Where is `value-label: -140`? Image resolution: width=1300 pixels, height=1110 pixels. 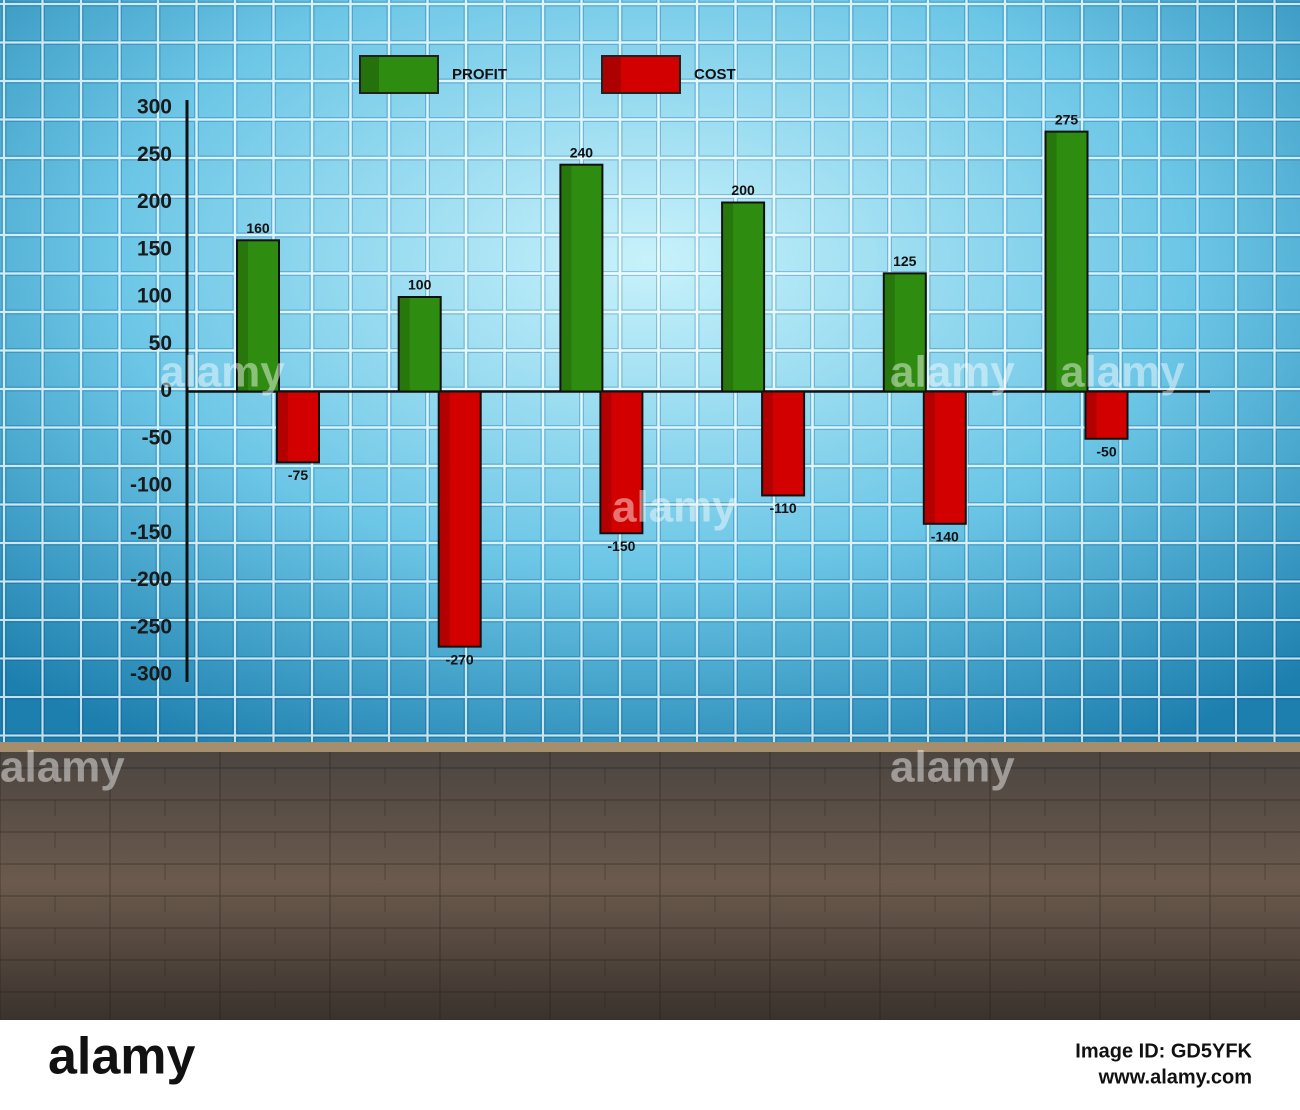
value-label: -140 is located at coordinates (945, 537).